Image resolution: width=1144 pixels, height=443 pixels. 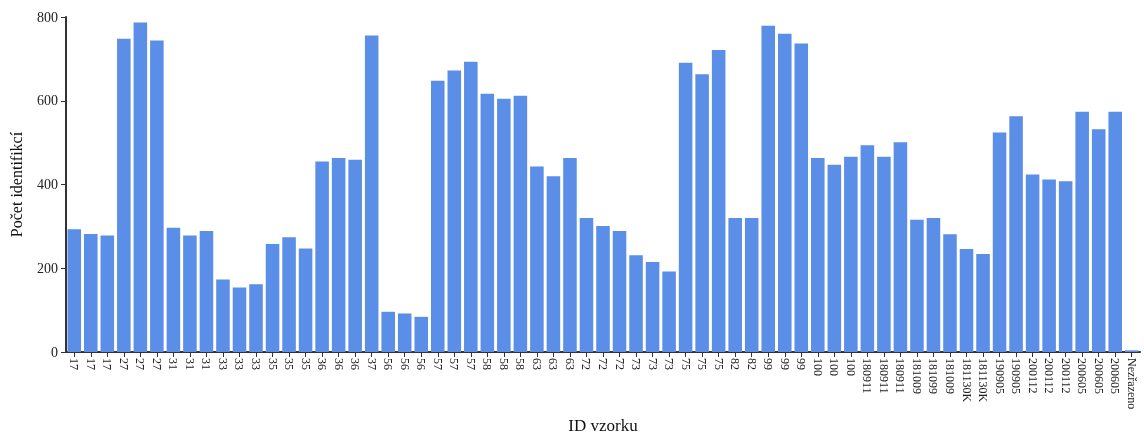 I want to click on y-tick-label: 600, so click(x=47, y=101).